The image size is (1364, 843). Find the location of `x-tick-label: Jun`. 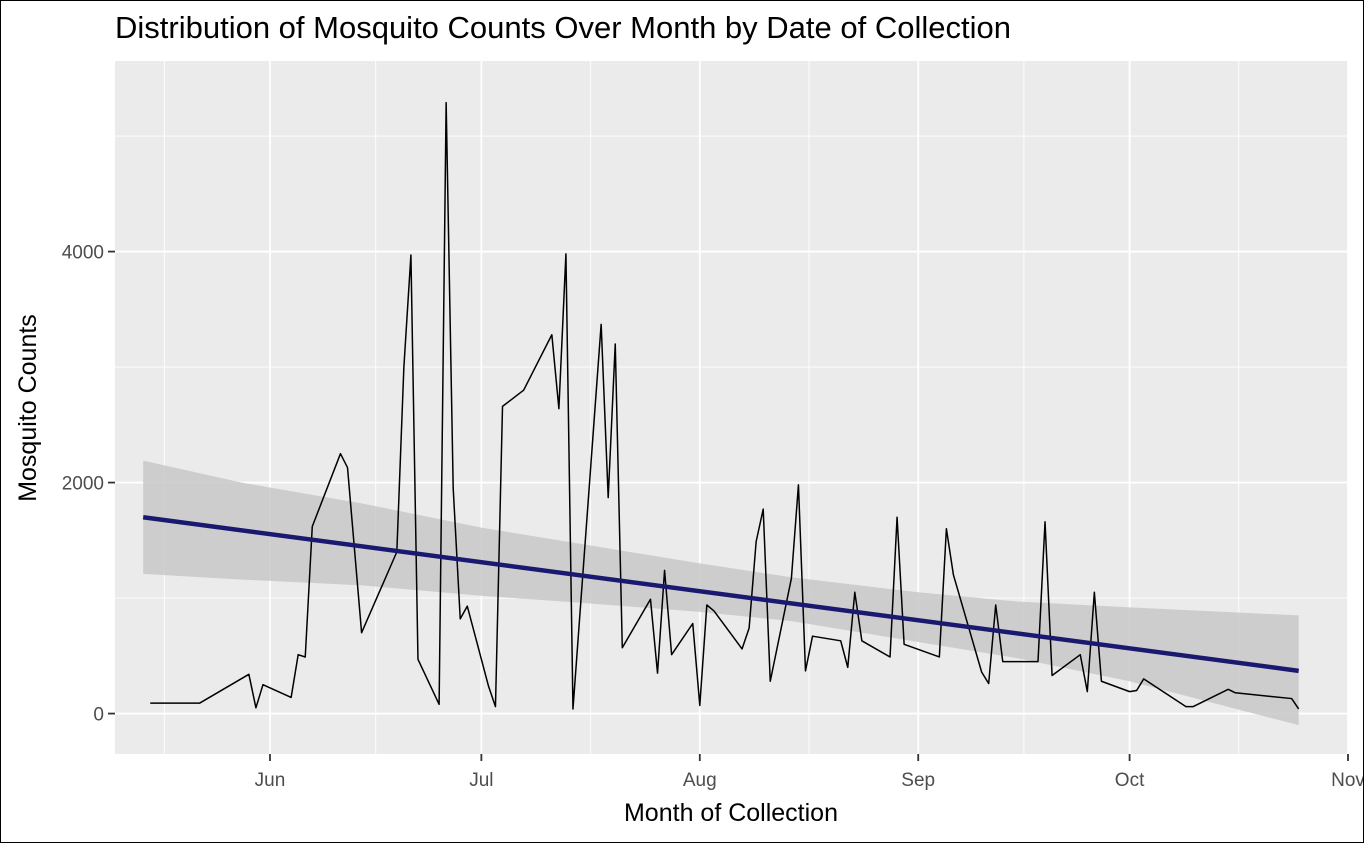

x-tick-label: Jun is located at coordinates (270, 780).